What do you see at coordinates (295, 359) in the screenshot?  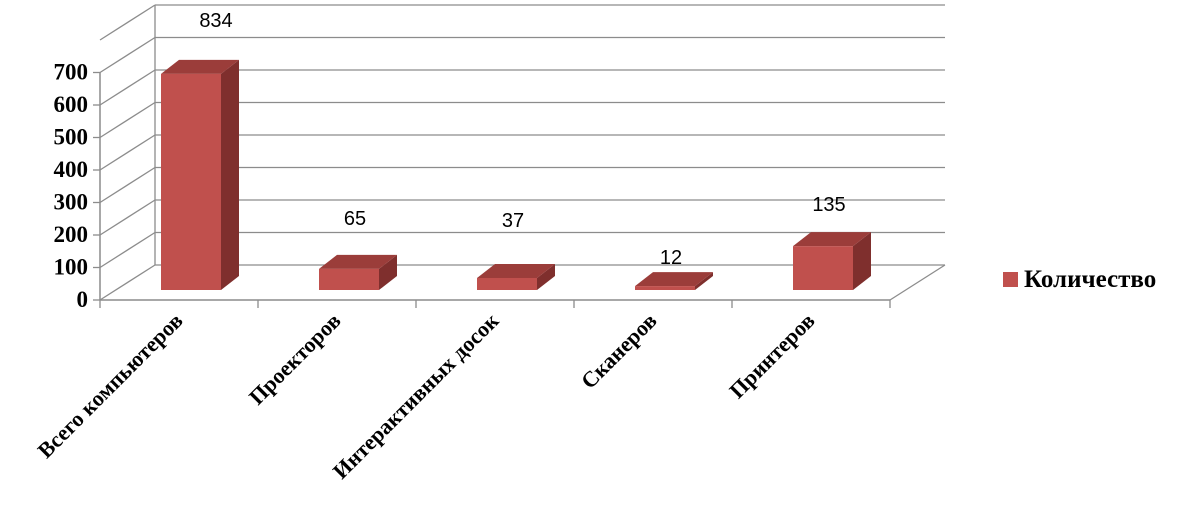 I see `category-label: Проекторов` at bounding box center [295, 359].